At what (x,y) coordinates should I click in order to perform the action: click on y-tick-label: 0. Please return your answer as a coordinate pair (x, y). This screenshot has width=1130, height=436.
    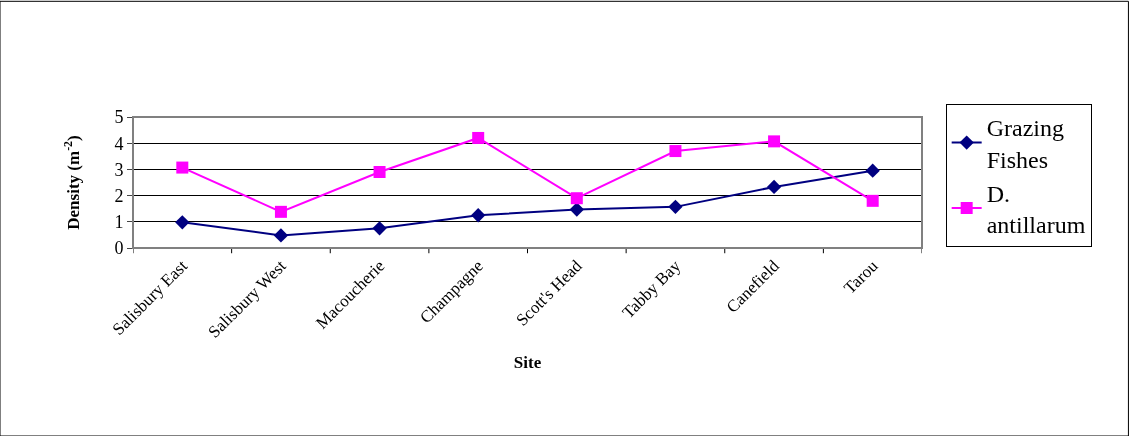
    Looking at the image, I should click on (119, 248).